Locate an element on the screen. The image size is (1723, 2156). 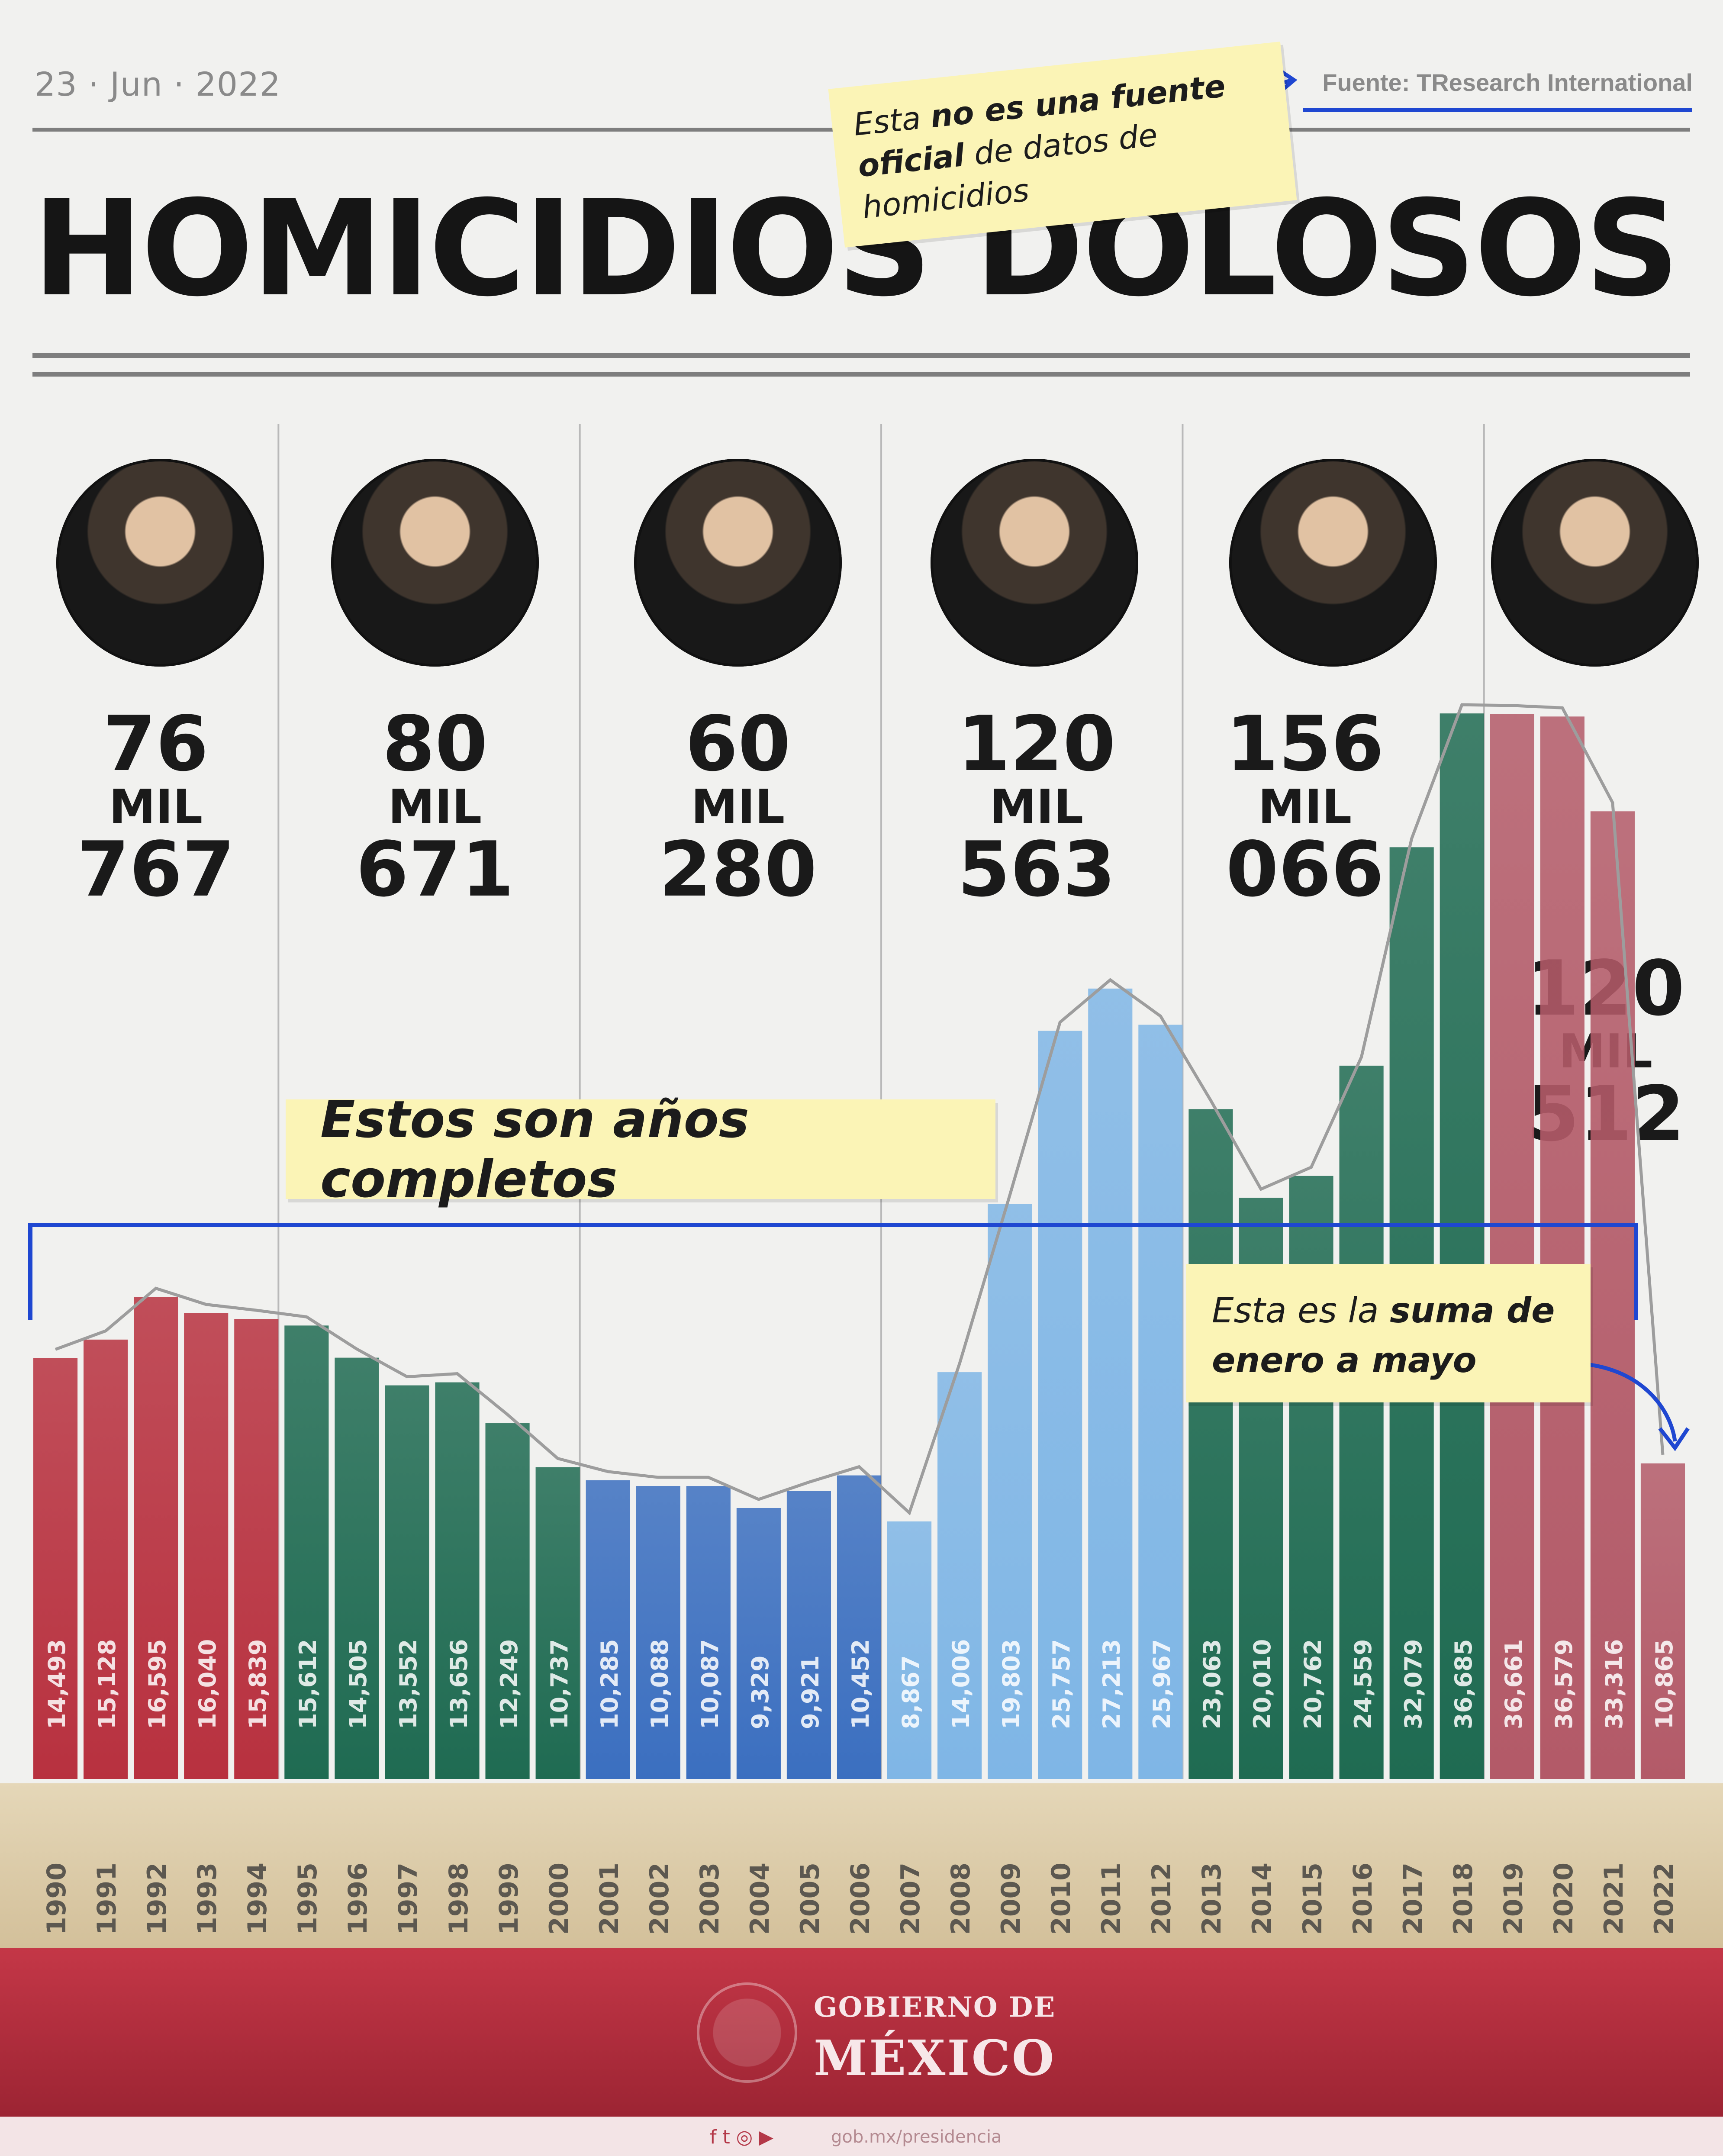
bar-1990 is located at coordinates (55, 1568).